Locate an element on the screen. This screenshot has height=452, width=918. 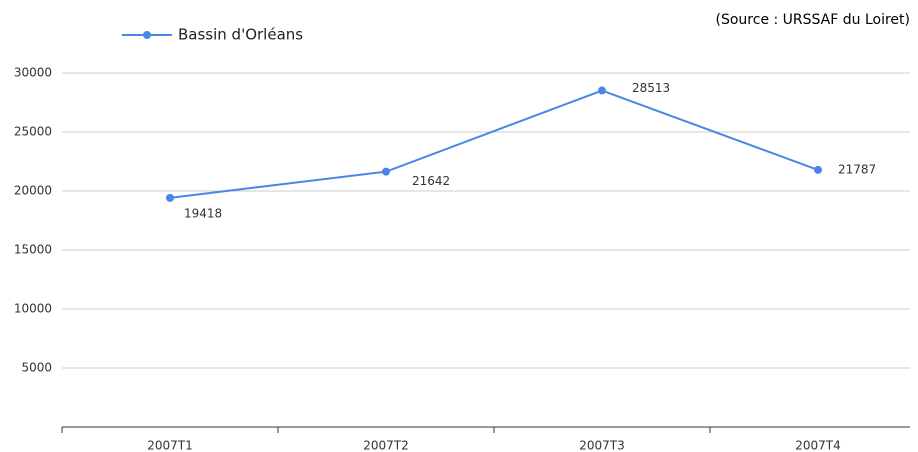
legend-marker is located at coordinates (147, 35).